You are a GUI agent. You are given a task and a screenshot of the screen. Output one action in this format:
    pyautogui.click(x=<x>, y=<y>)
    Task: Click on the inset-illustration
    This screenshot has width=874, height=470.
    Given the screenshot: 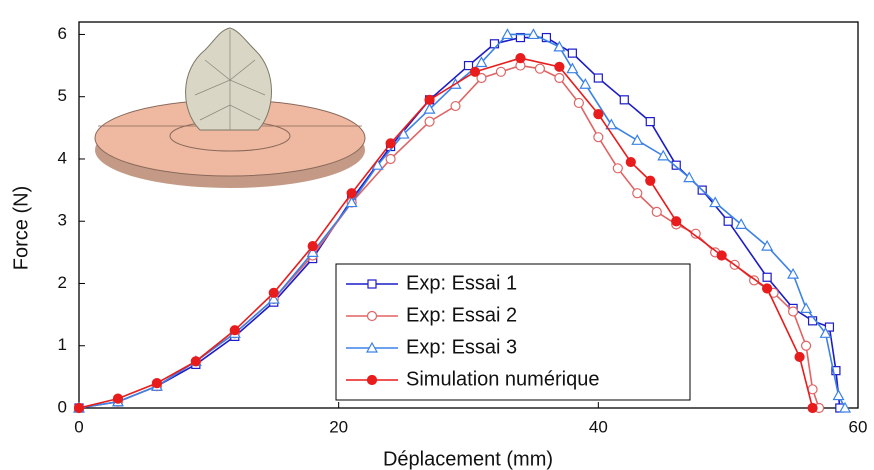 What is the action you would take?
    pyautogui.click(x=230, y=107)
    